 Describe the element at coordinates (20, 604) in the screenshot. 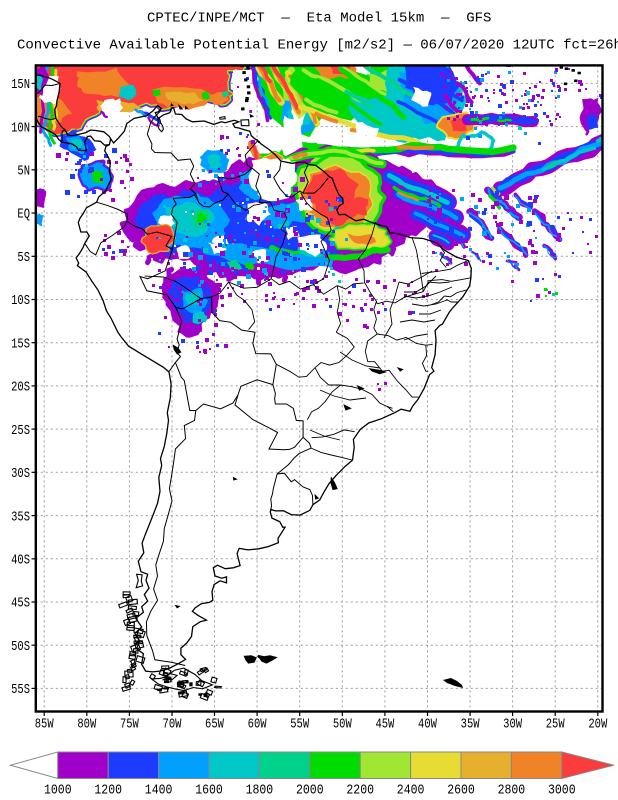

I see `svg-text: 45S` at that location.